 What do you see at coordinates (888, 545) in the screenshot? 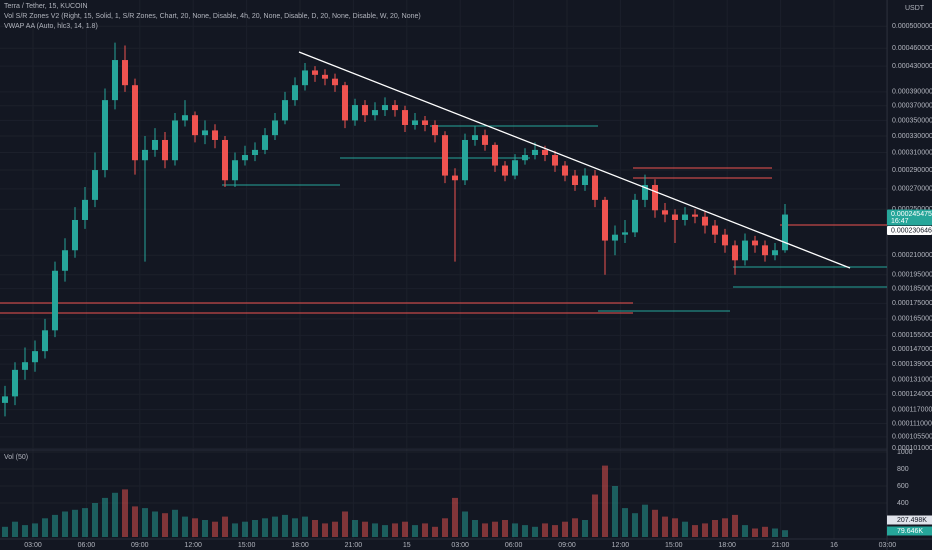
I see `x-tick-label: 03:00` at bounding box center [888, 545].